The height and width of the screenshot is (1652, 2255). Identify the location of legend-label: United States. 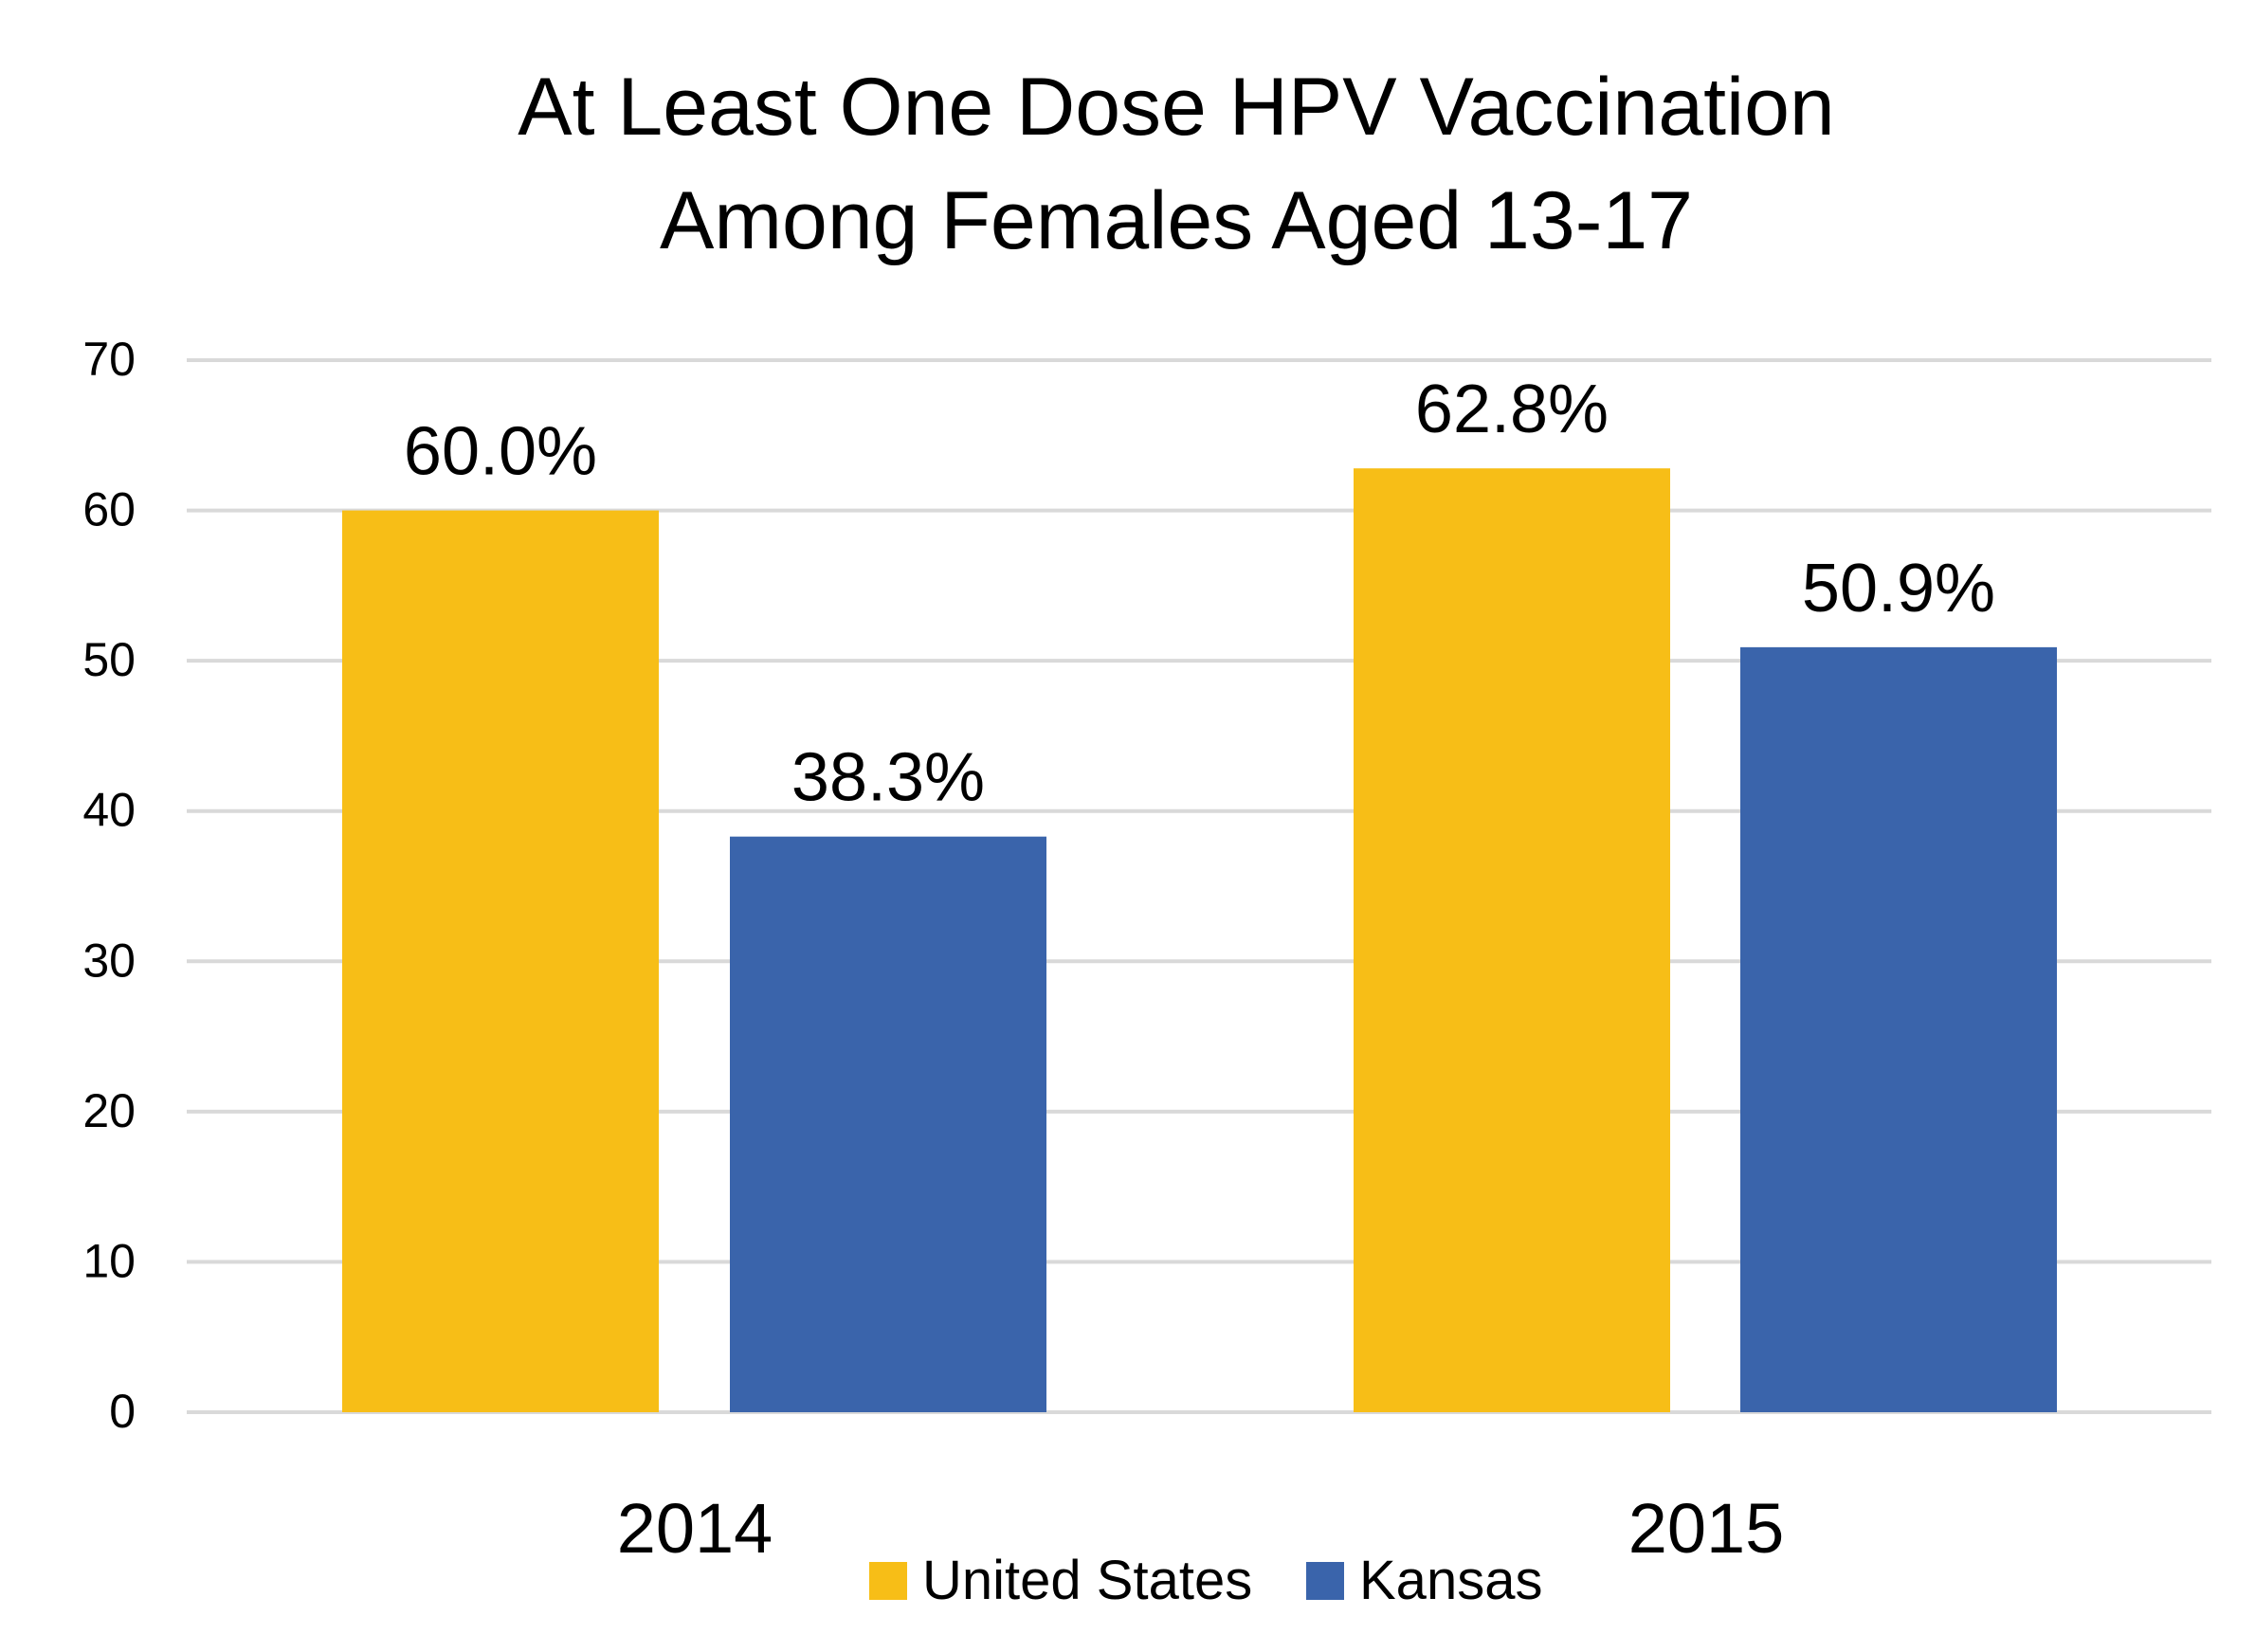
(1087, 1580).